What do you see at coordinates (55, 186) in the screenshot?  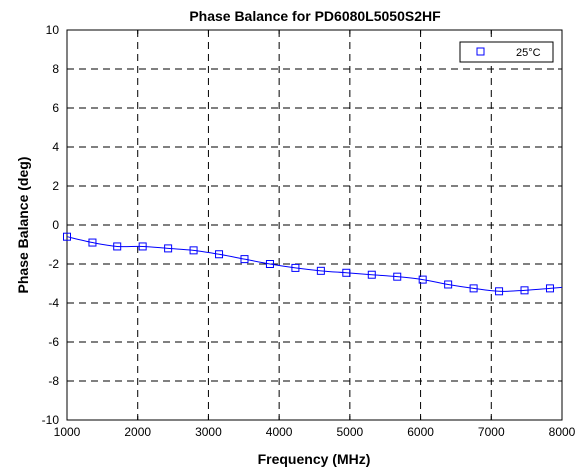 I see `y-tick-label: 2` at bounding box center [55, 186].